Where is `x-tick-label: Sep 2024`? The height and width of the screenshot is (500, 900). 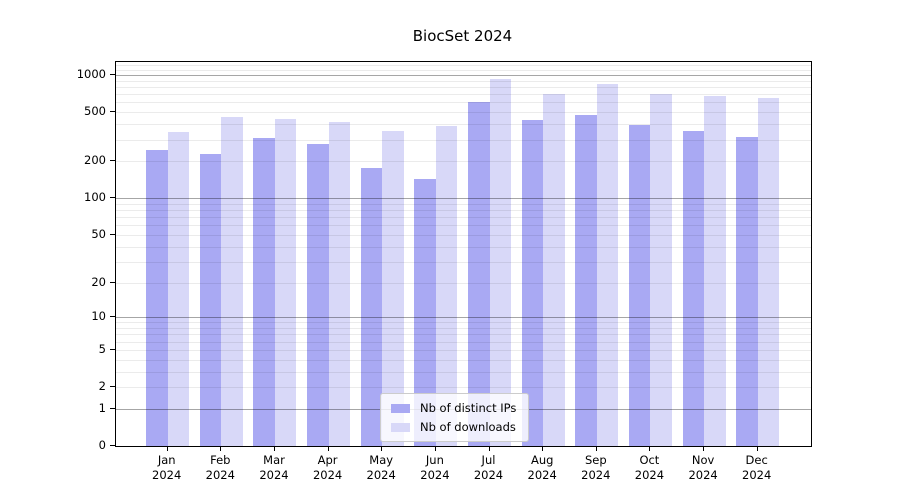
x-tick-label: Sep 2024 is located at coordinates (596, 467).